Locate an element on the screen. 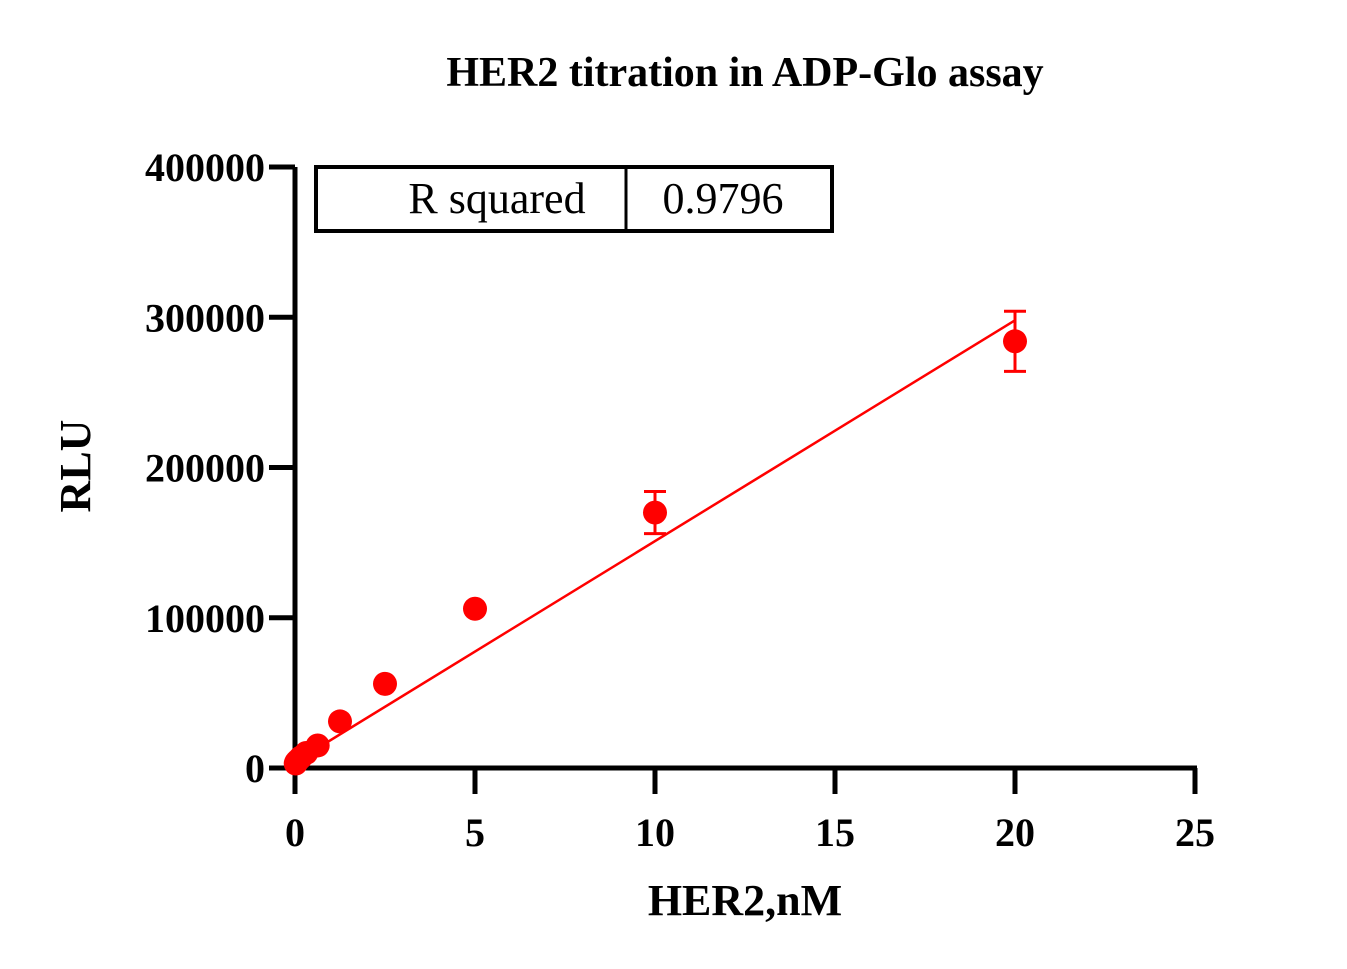  y-axis-title: RLU is located at coordinates (75, 466).